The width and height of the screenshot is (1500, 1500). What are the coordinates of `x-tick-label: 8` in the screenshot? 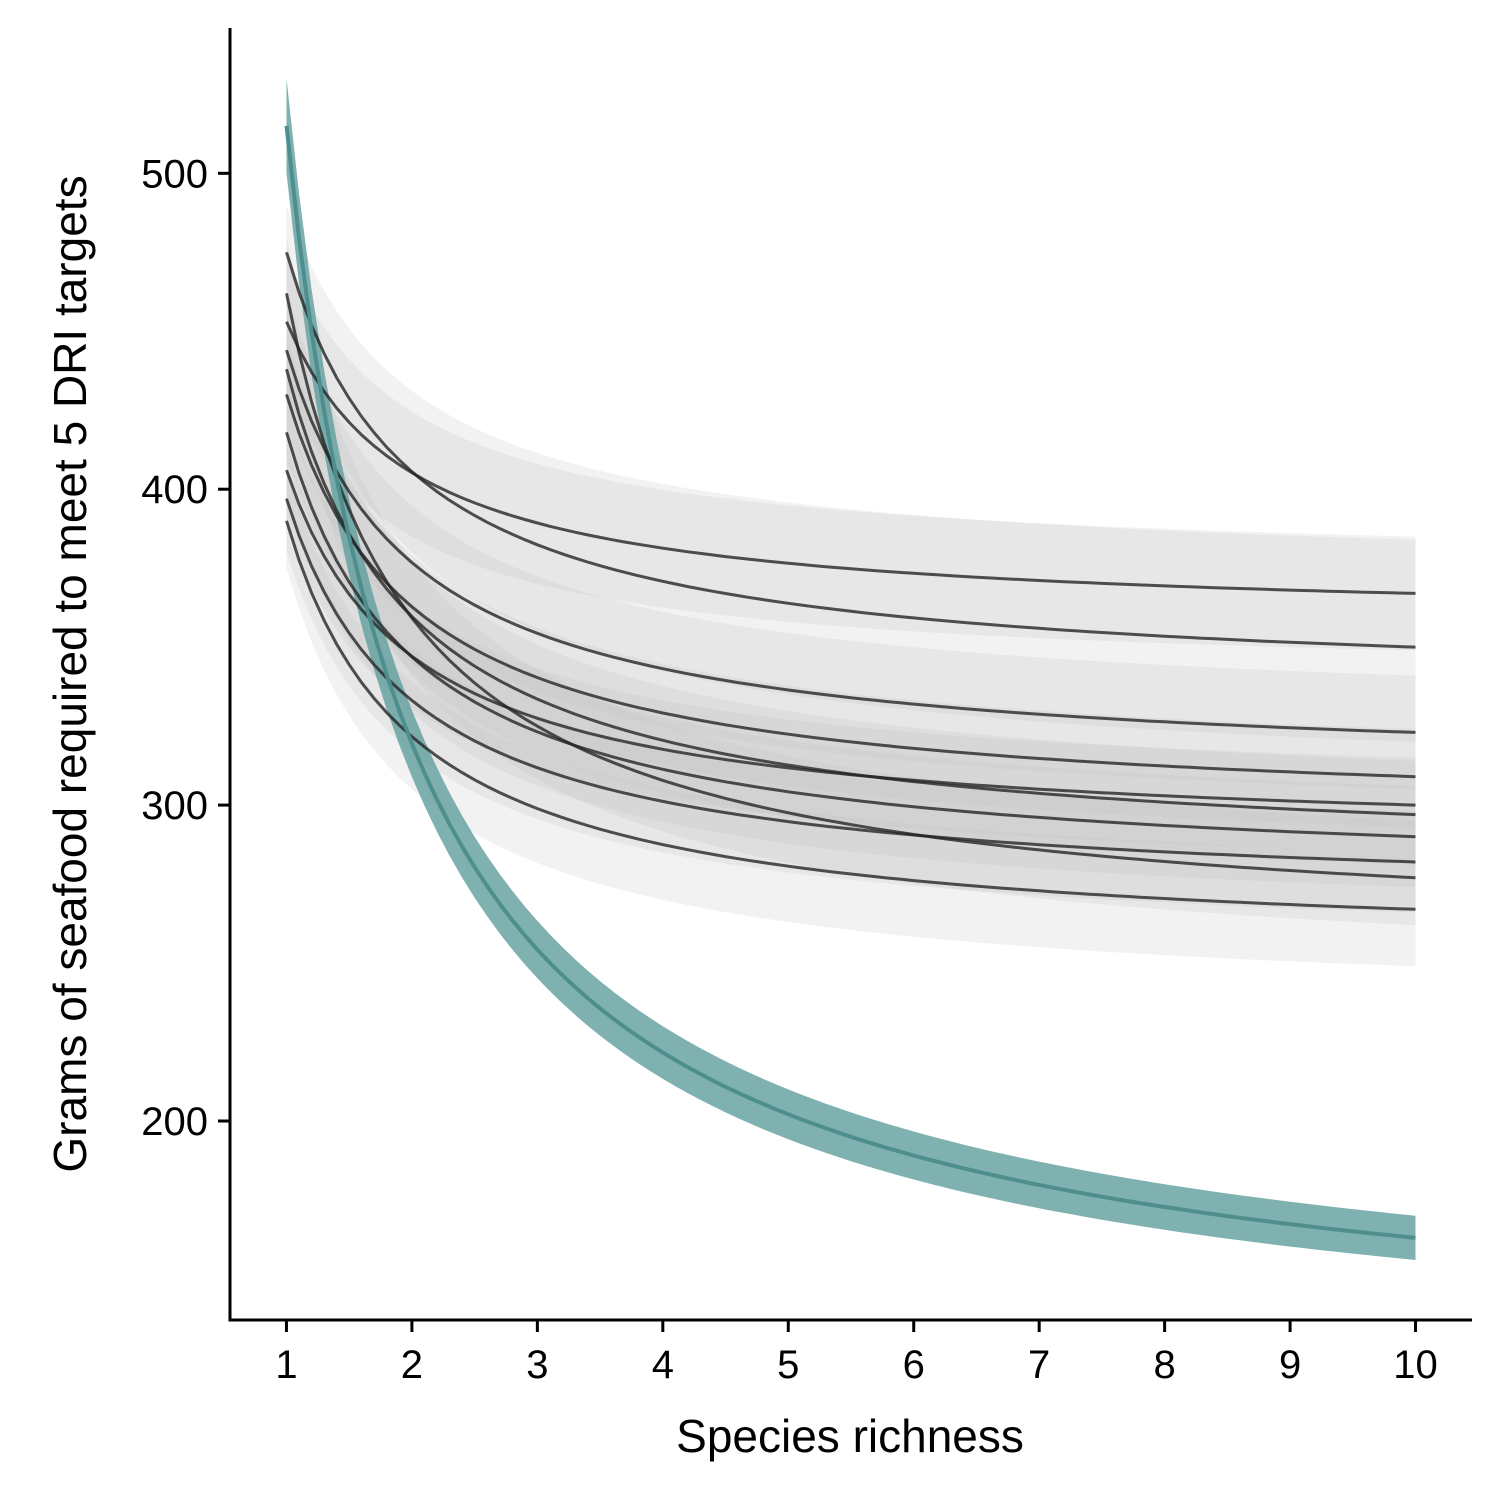 It's located at (1165, 1365).